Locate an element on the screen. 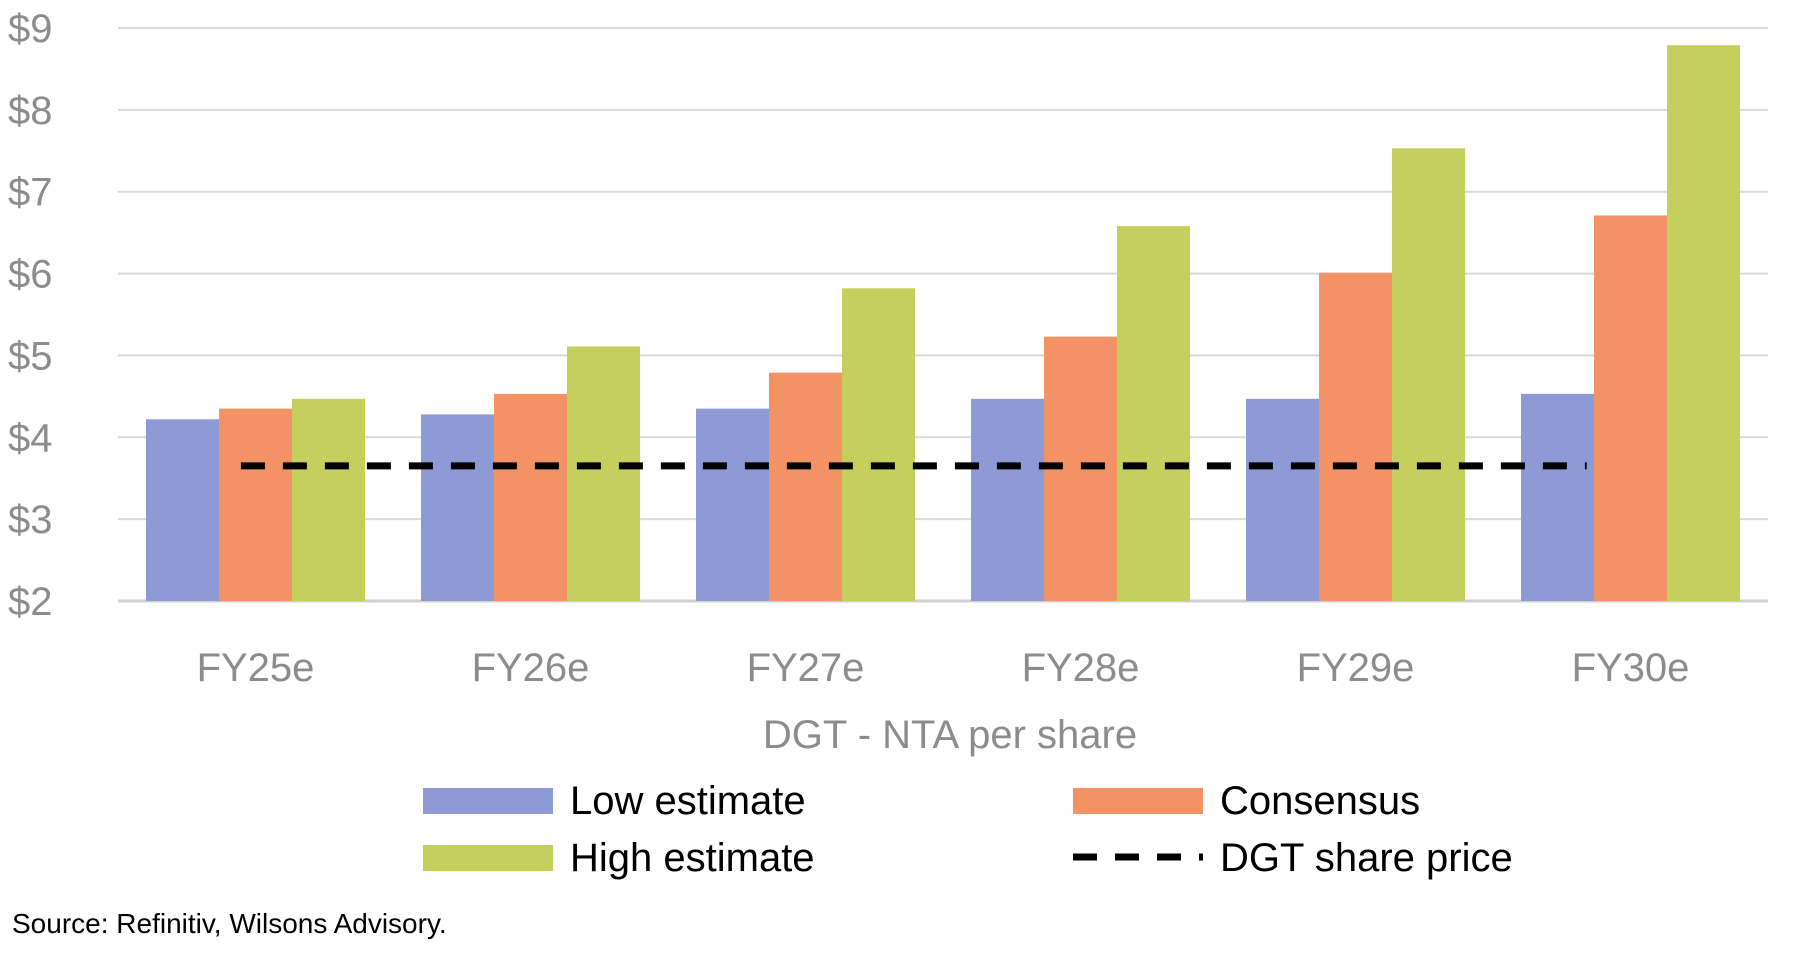  bar-low-estimate-fy29e is located at coordinates (1282, 499).